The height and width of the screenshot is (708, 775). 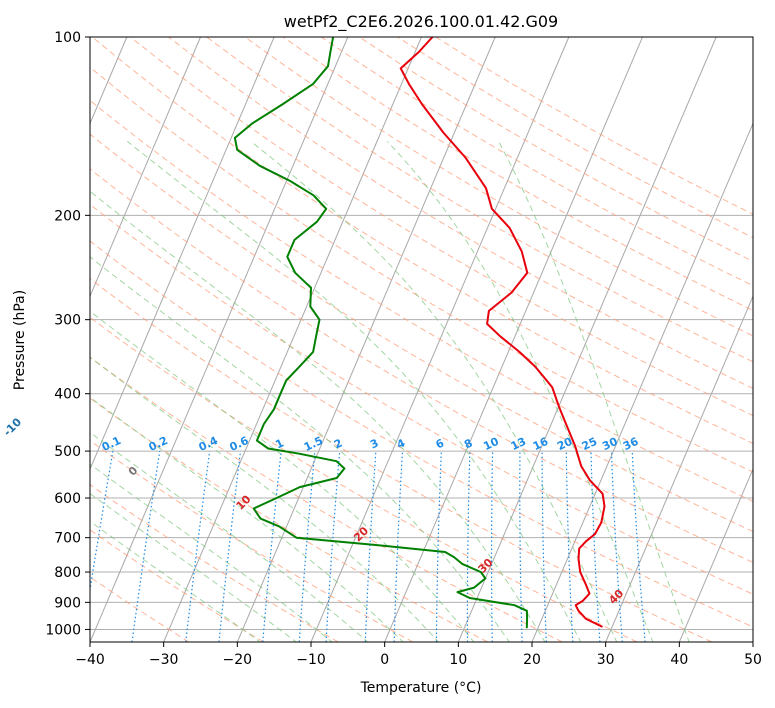 What do you see at coordinates (67, 499) in the screenshot?
I see `y-tick-label: 600` at bounding box center [67, 499].